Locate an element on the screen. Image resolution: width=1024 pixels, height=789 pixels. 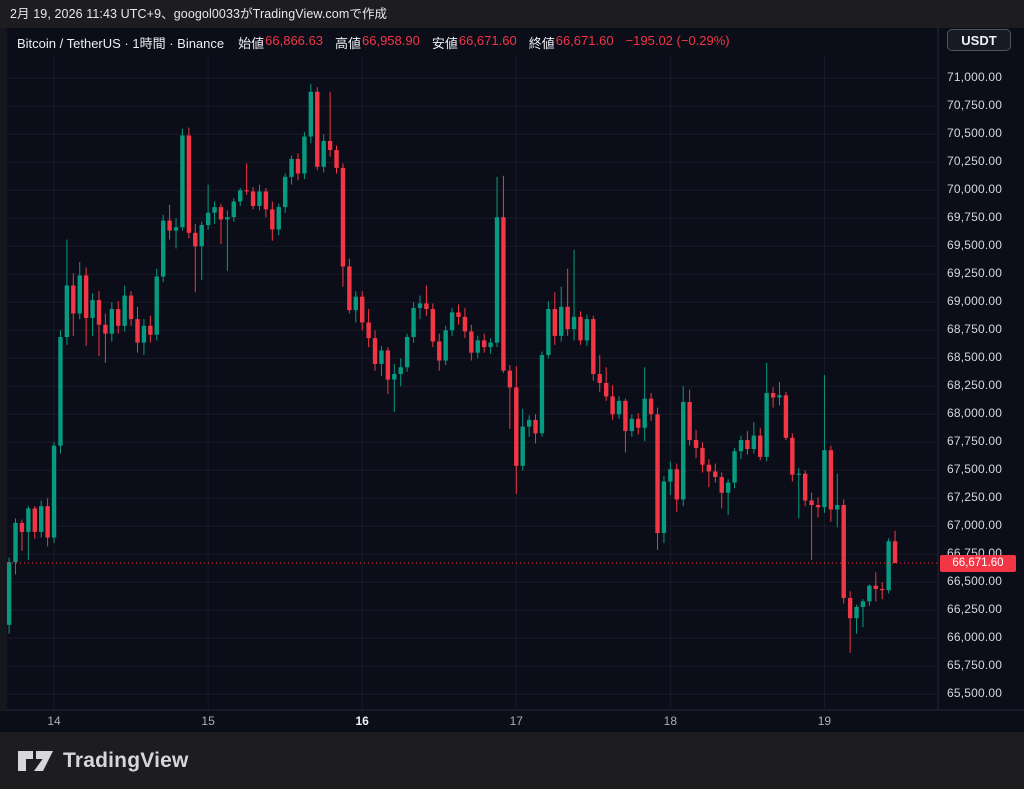
open-value: 66,866.63 is located at coordinates (294, 40).